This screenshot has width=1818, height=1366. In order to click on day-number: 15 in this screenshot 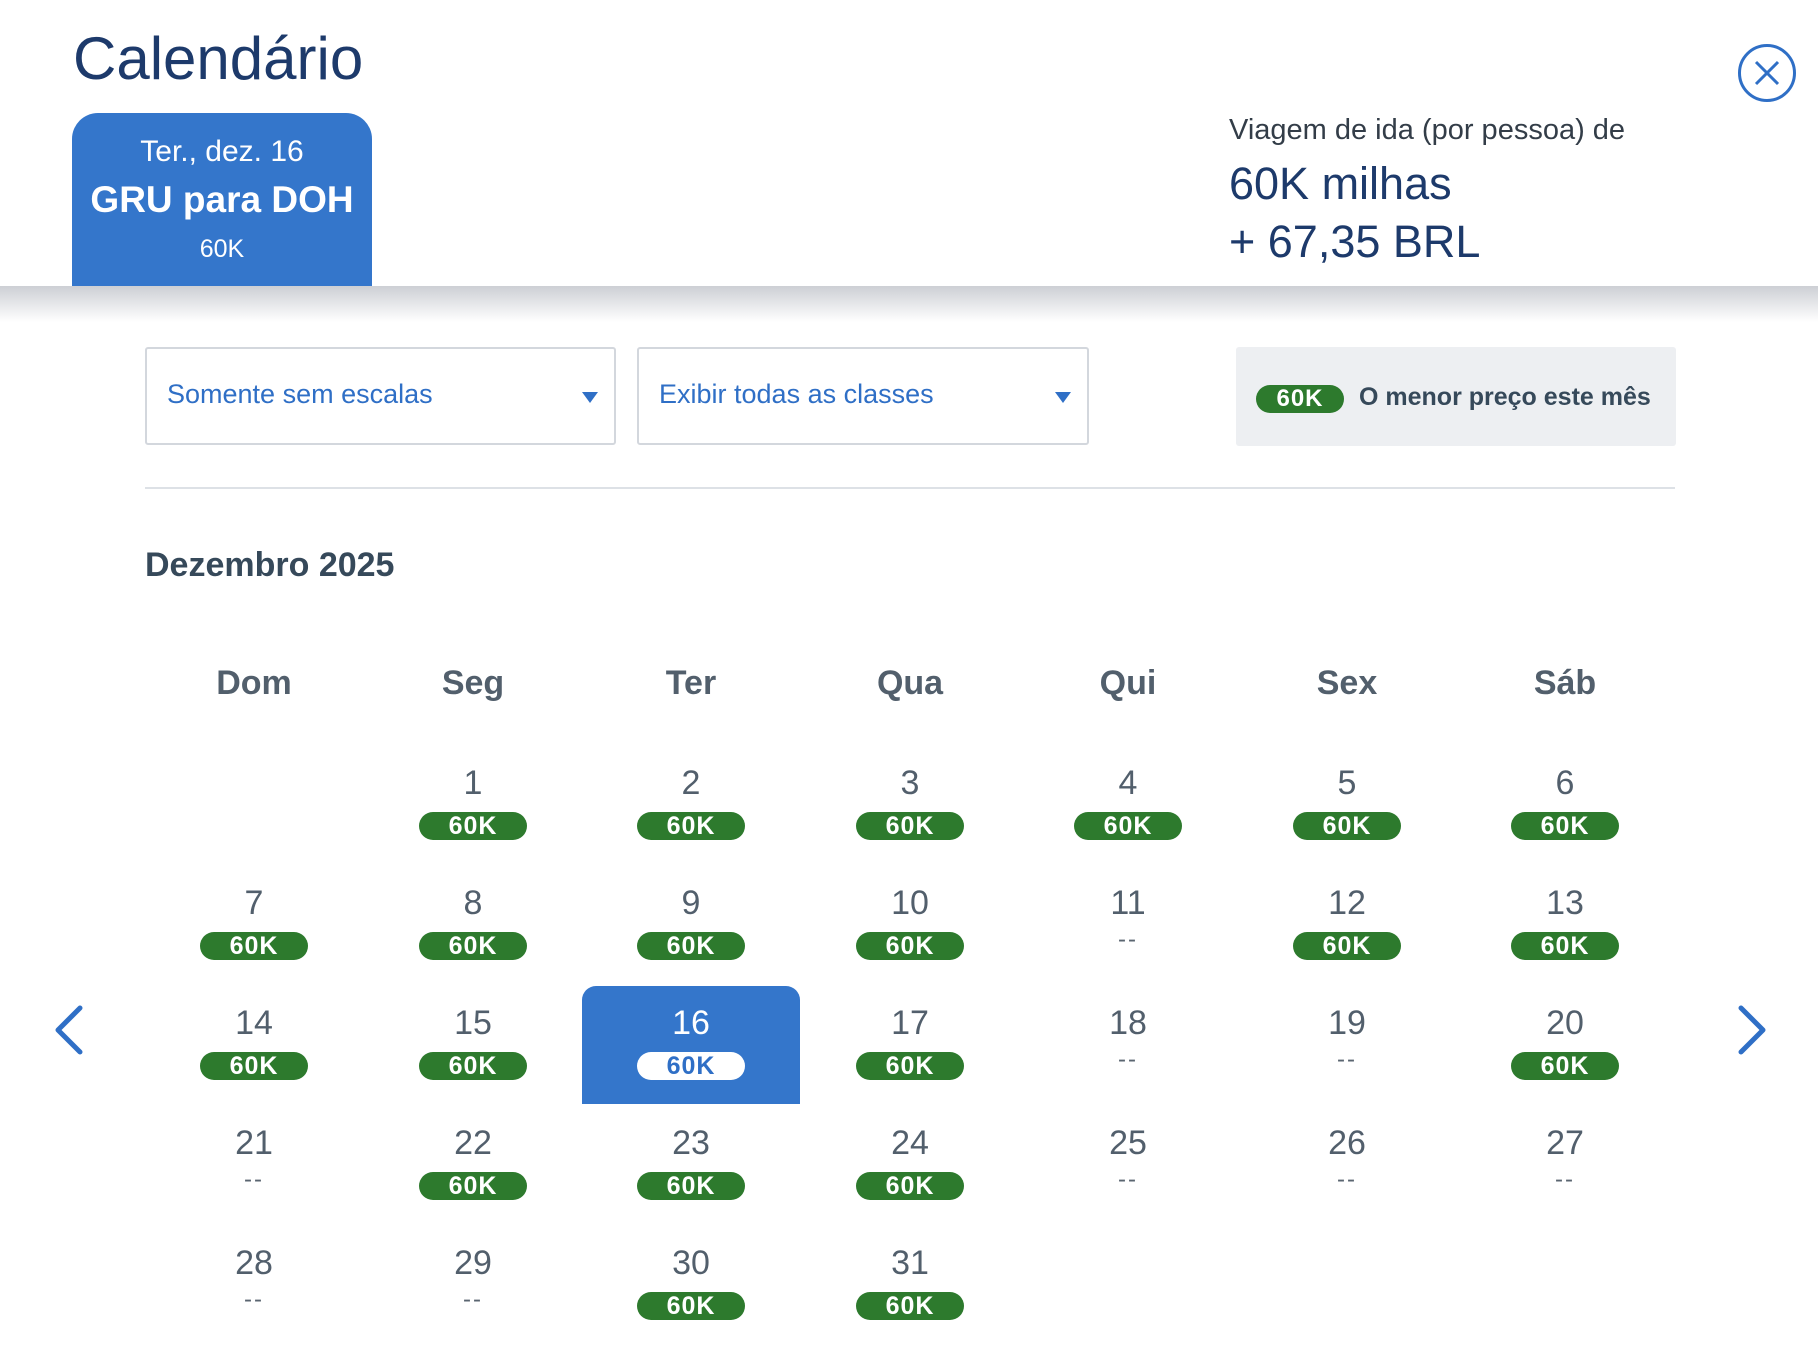, I will do `click(473, 1023)`.